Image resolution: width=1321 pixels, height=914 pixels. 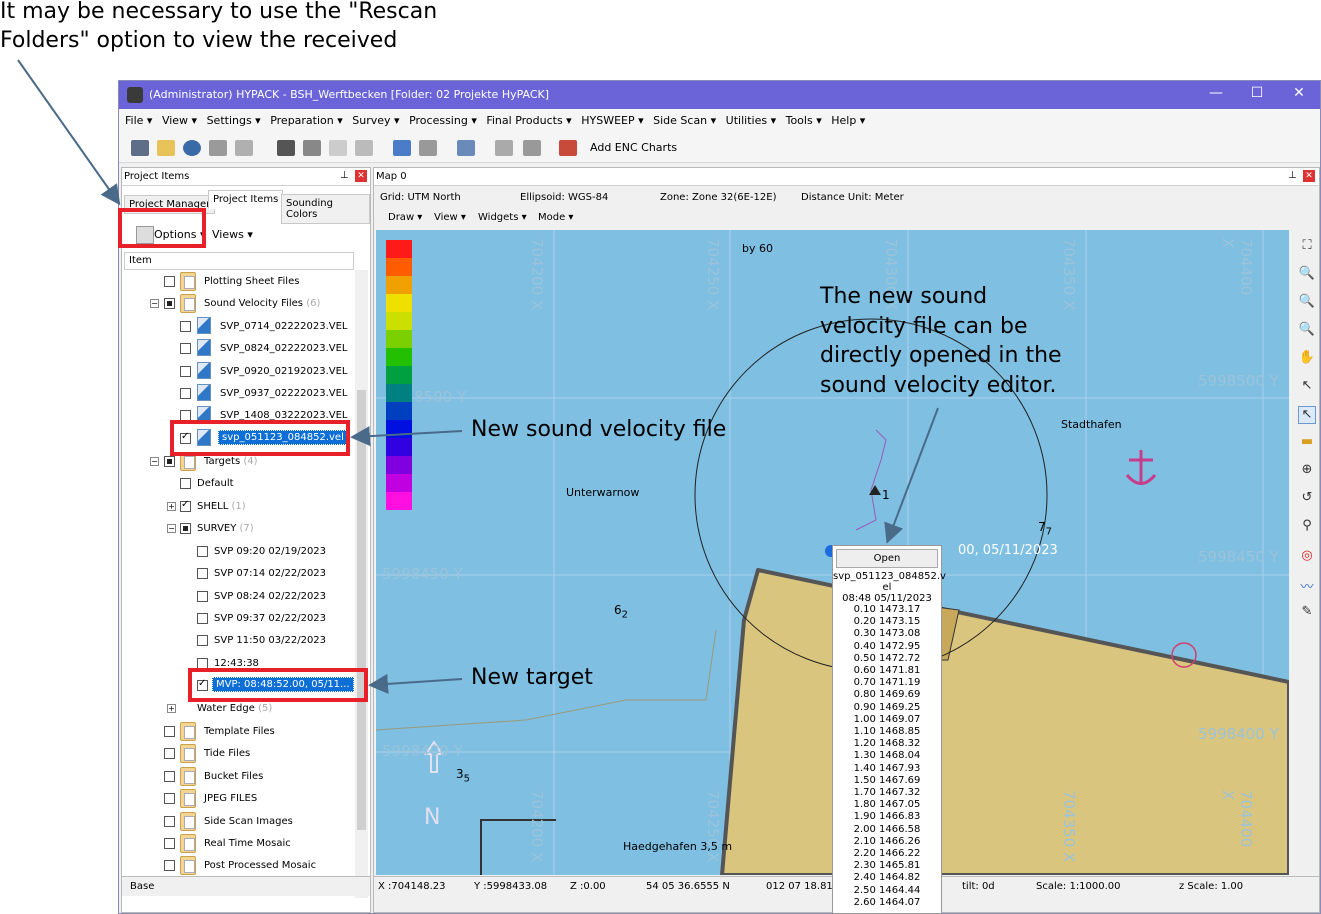 What do you see at coordinates (239, 731) in the screenshot?
I see `tree-item-template: Template Files` at bounding box center [239, 731].